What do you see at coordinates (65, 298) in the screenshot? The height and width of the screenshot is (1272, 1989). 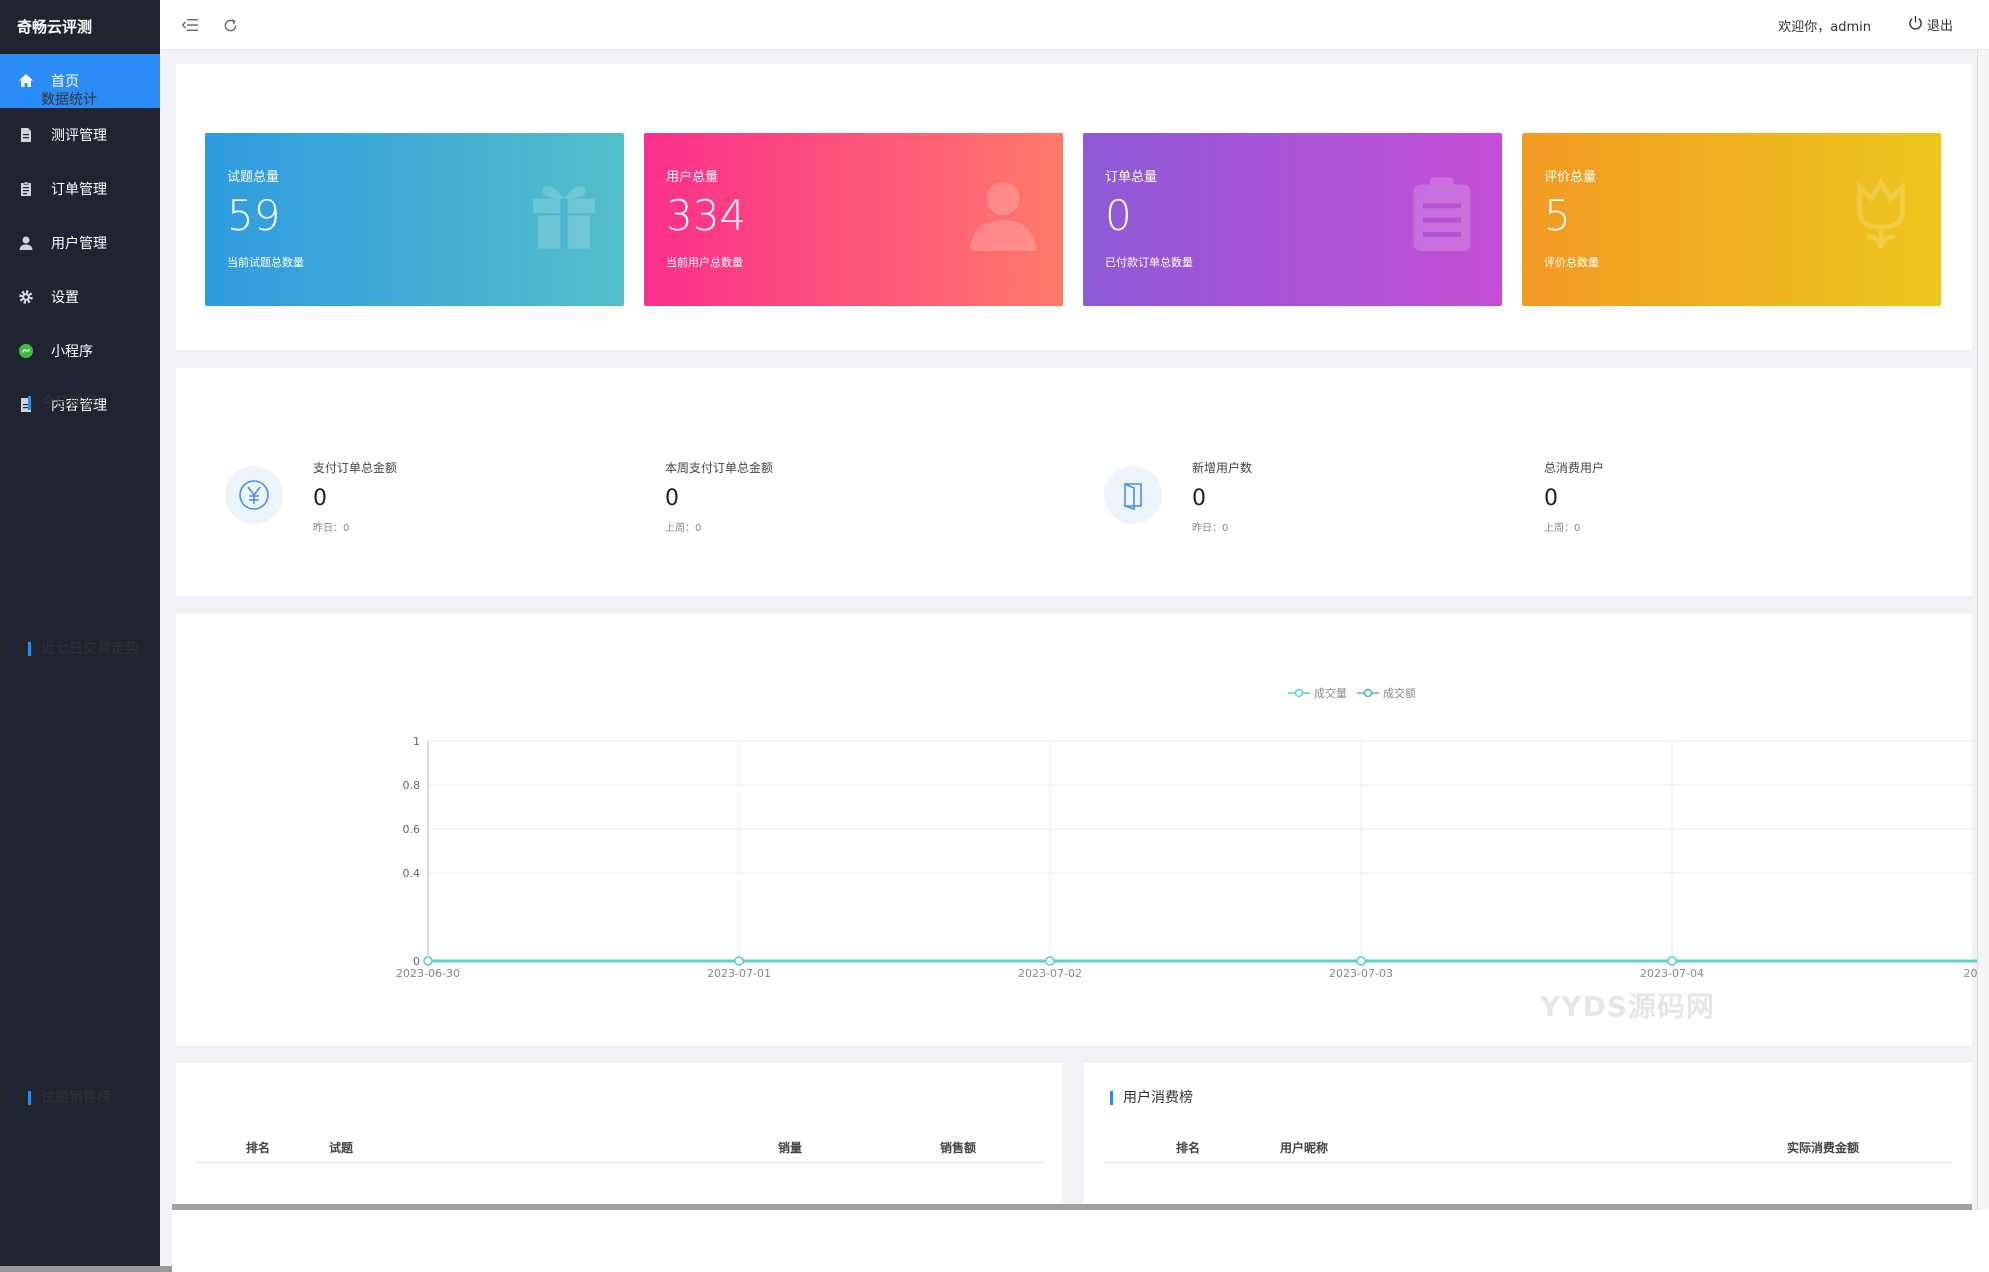 I see `sidebar-item-label: 设置` at bounding box center [65, 298].